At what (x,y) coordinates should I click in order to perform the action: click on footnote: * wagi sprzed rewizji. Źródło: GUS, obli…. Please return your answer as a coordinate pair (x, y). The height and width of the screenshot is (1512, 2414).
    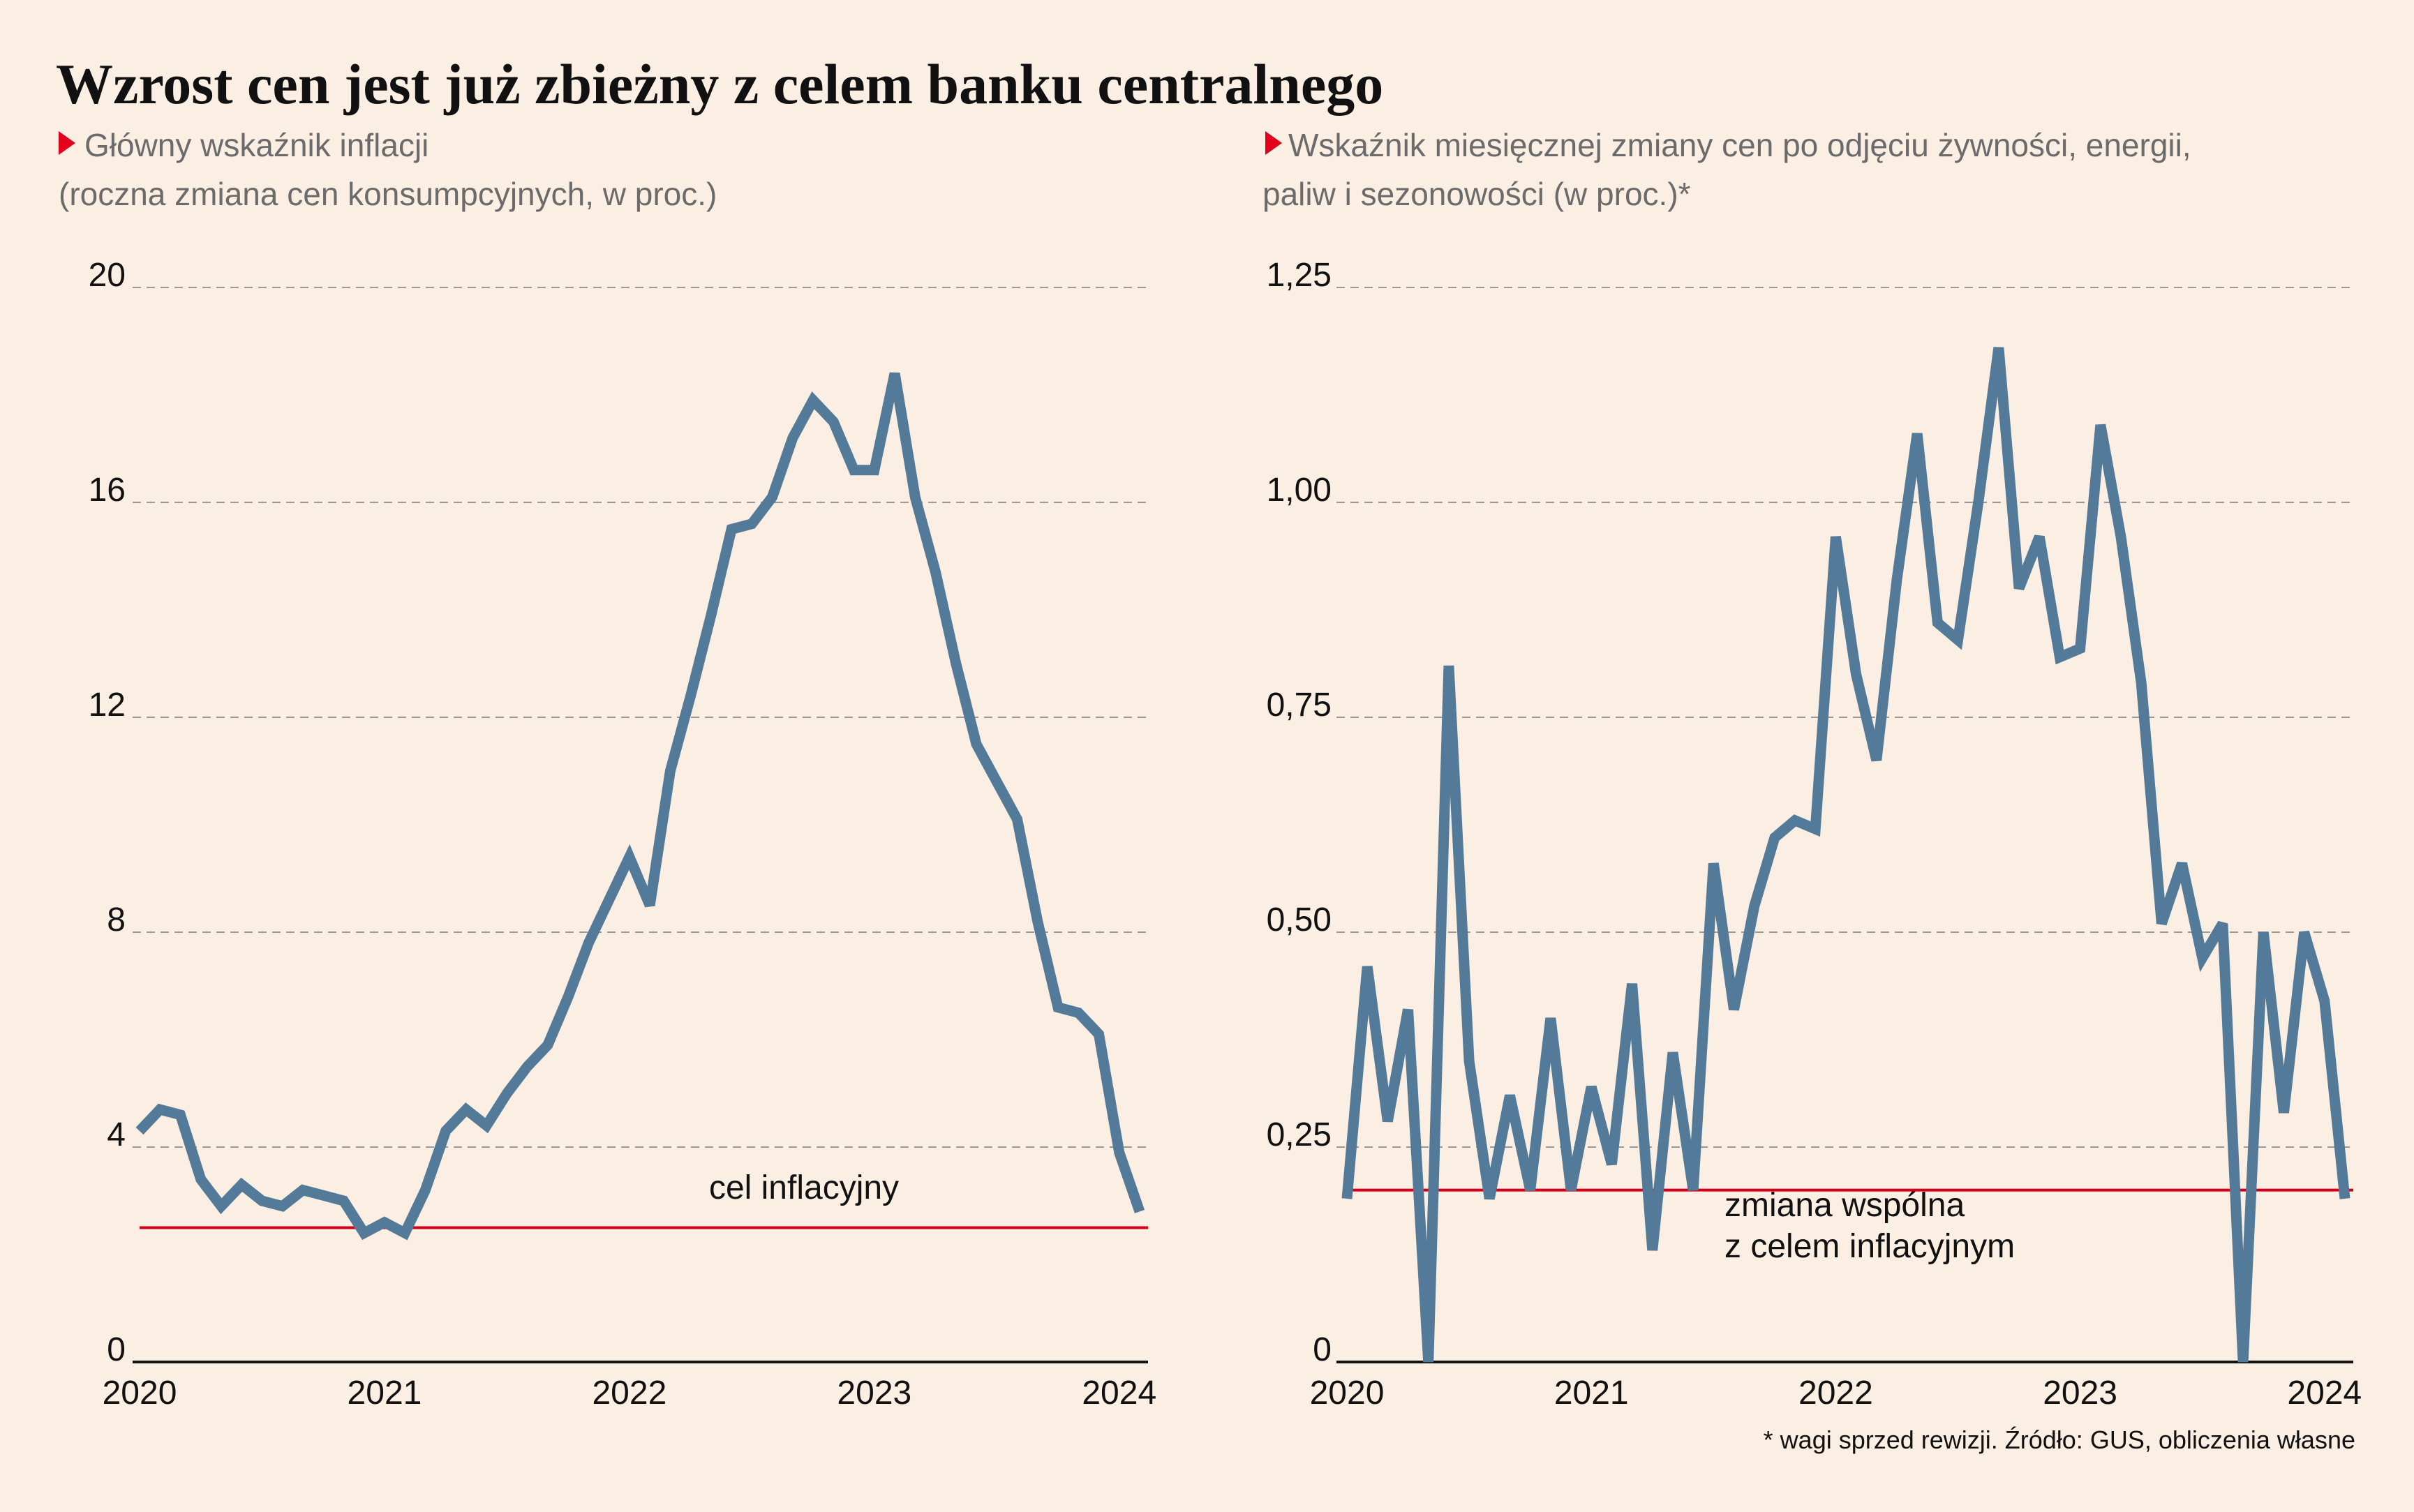
    Looking at the image, I should click on (2059, 1439).